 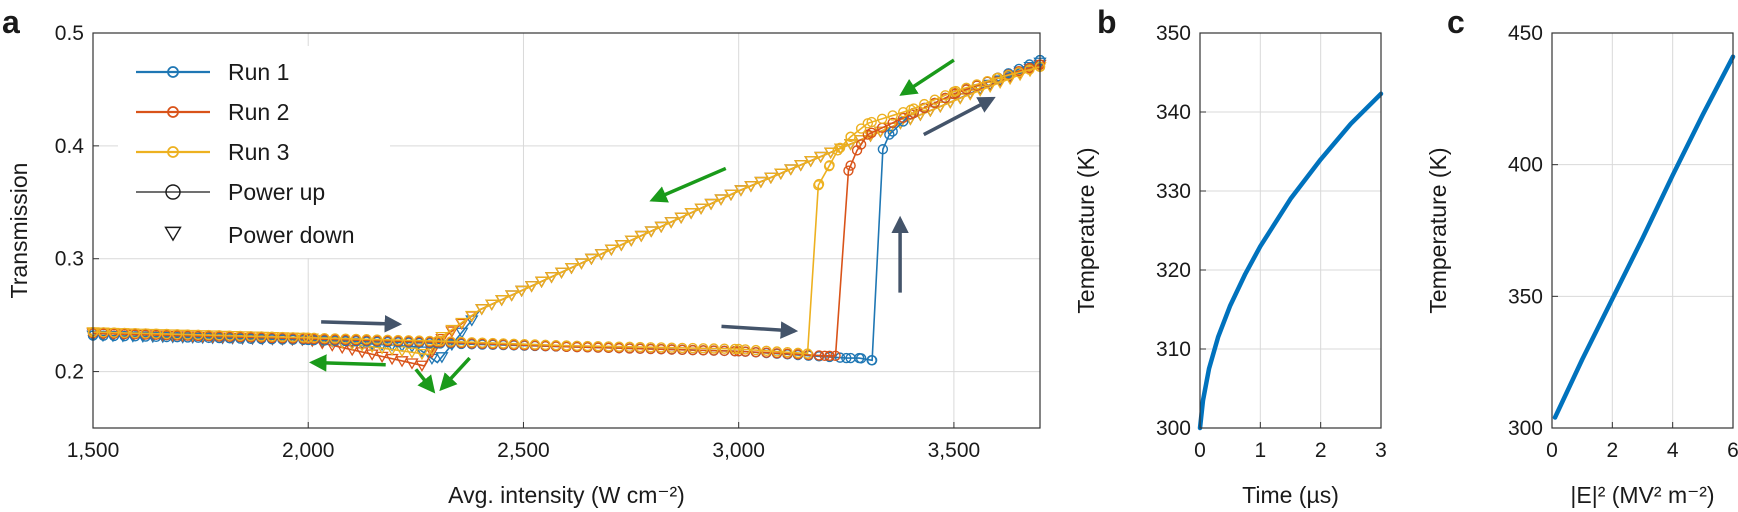 I want to click on y-tick-label-c: 450, so click(x=1525, y=33).